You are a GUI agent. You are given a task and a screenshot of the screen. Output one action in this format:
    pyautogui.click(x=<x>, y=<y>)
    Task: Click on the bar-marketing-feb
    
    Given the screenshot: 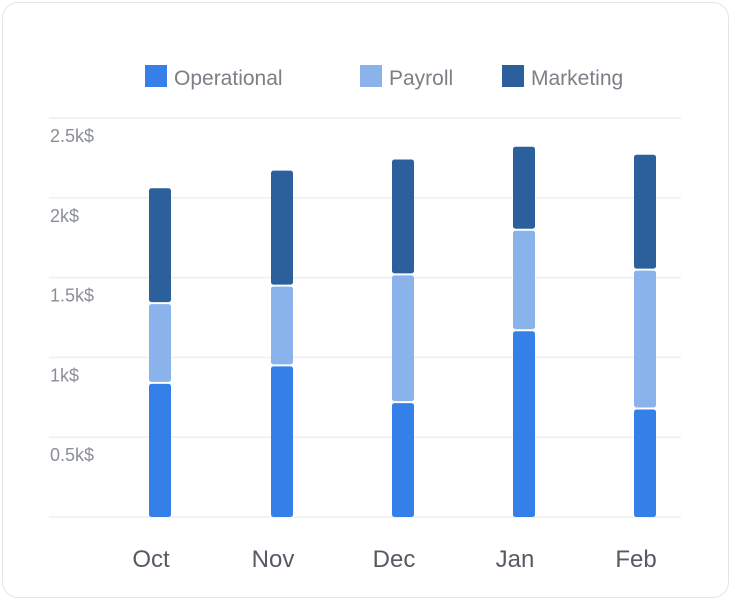 What is the action you would take?
    pyautogui.click(x=645, y=211)
    